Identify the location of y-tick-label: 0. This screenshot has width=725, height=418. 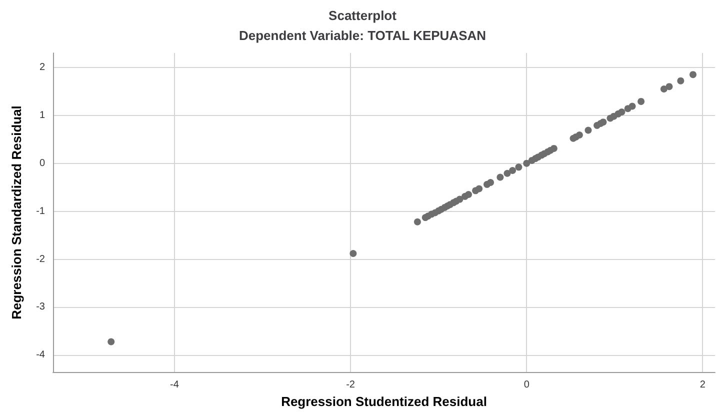
(42, 163).